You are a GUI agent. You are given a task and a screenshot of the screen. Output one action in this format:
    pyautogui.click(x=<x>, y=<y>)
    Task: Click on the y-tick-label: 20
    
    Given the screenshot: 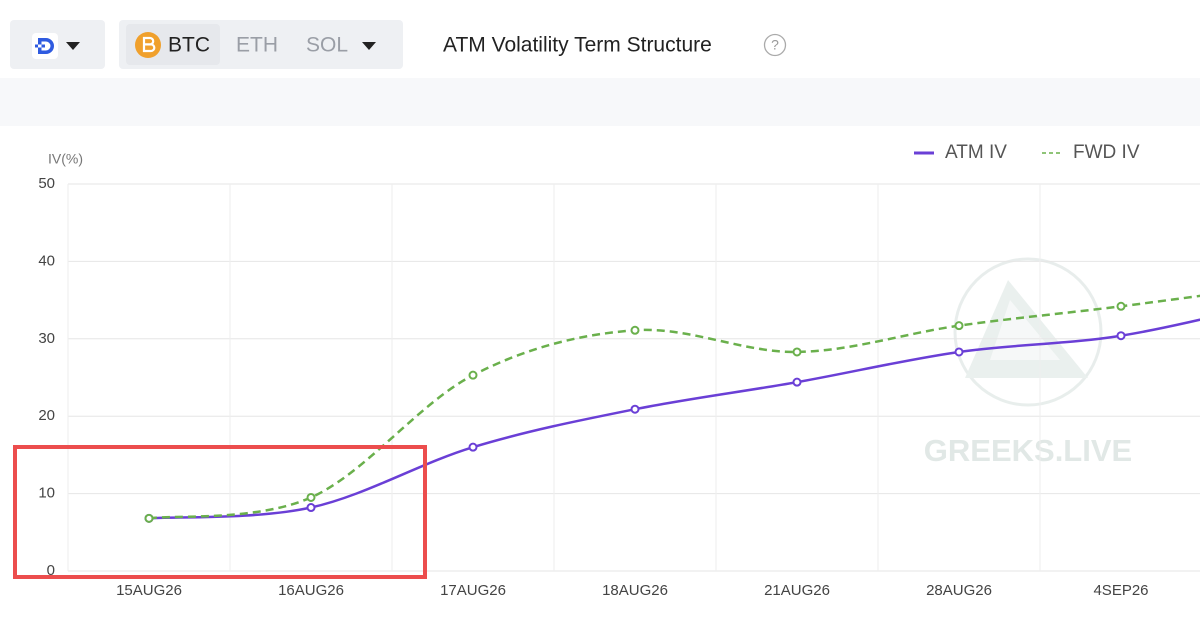 What is the action you would take?
    pyautogui.click(x=46, y=415)
    